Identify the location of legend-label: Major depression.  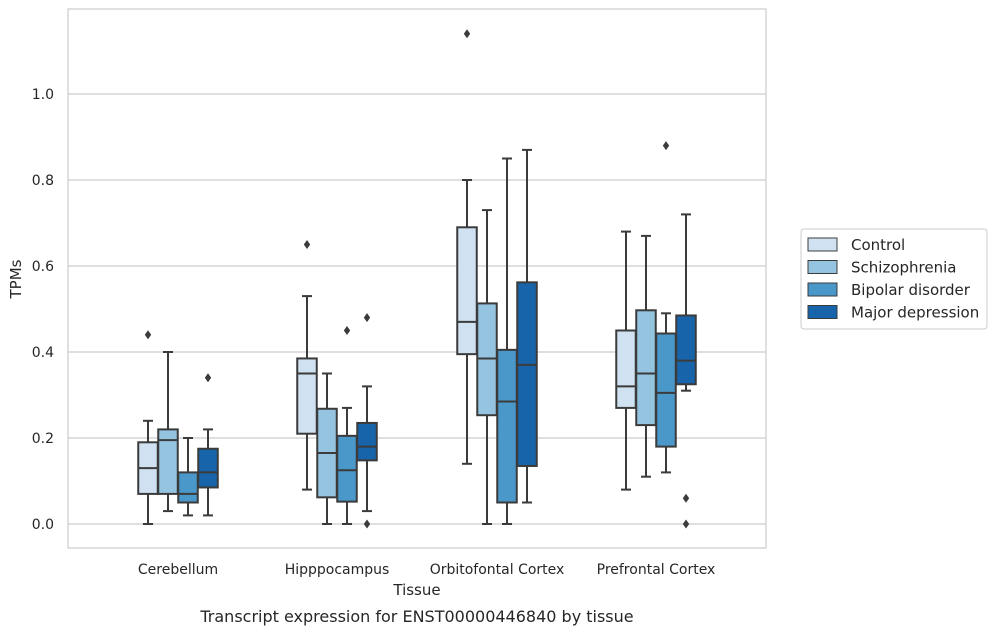
(915, 313).